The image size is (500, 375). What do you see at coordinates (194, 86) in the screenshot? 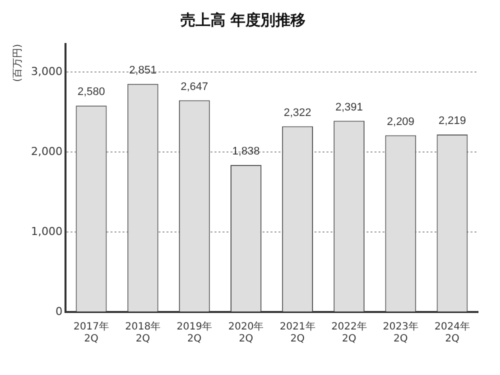
I see `data-label: 2,647` at bounding box center [194, 86].